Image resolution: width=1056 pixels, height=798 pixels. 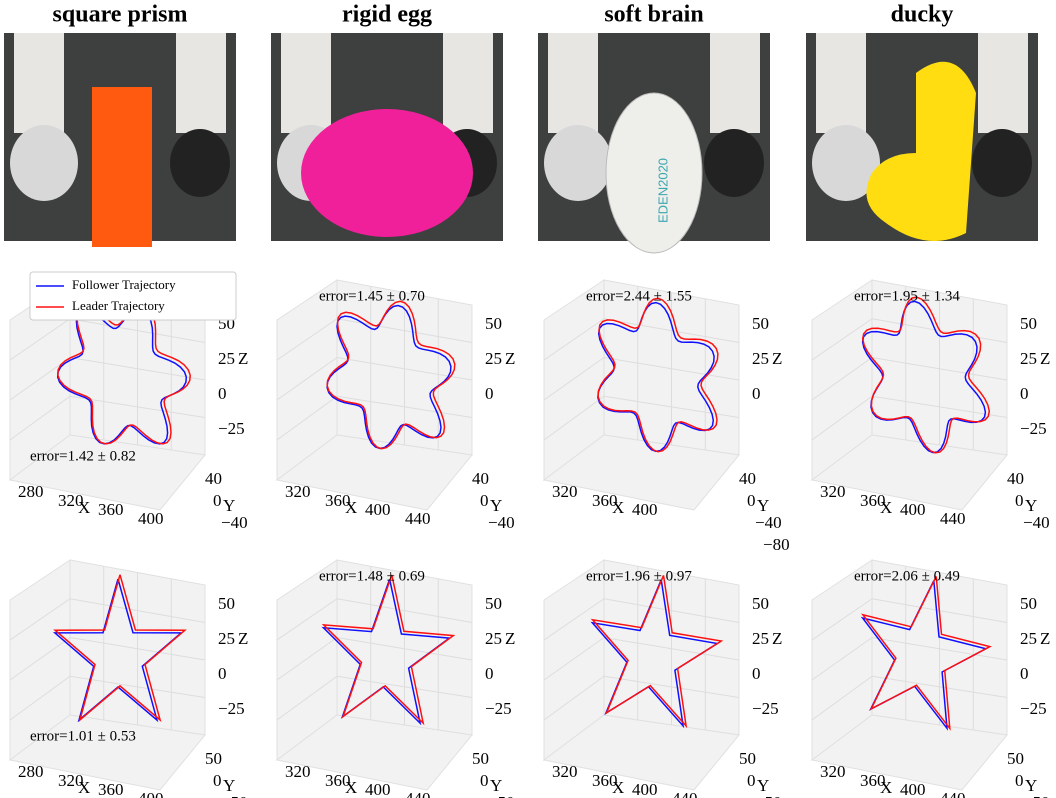 What do you see at coordinates (31, 491) in the screenshot?
I see `x-tick-label: 280` at bounding box center [31, 491].